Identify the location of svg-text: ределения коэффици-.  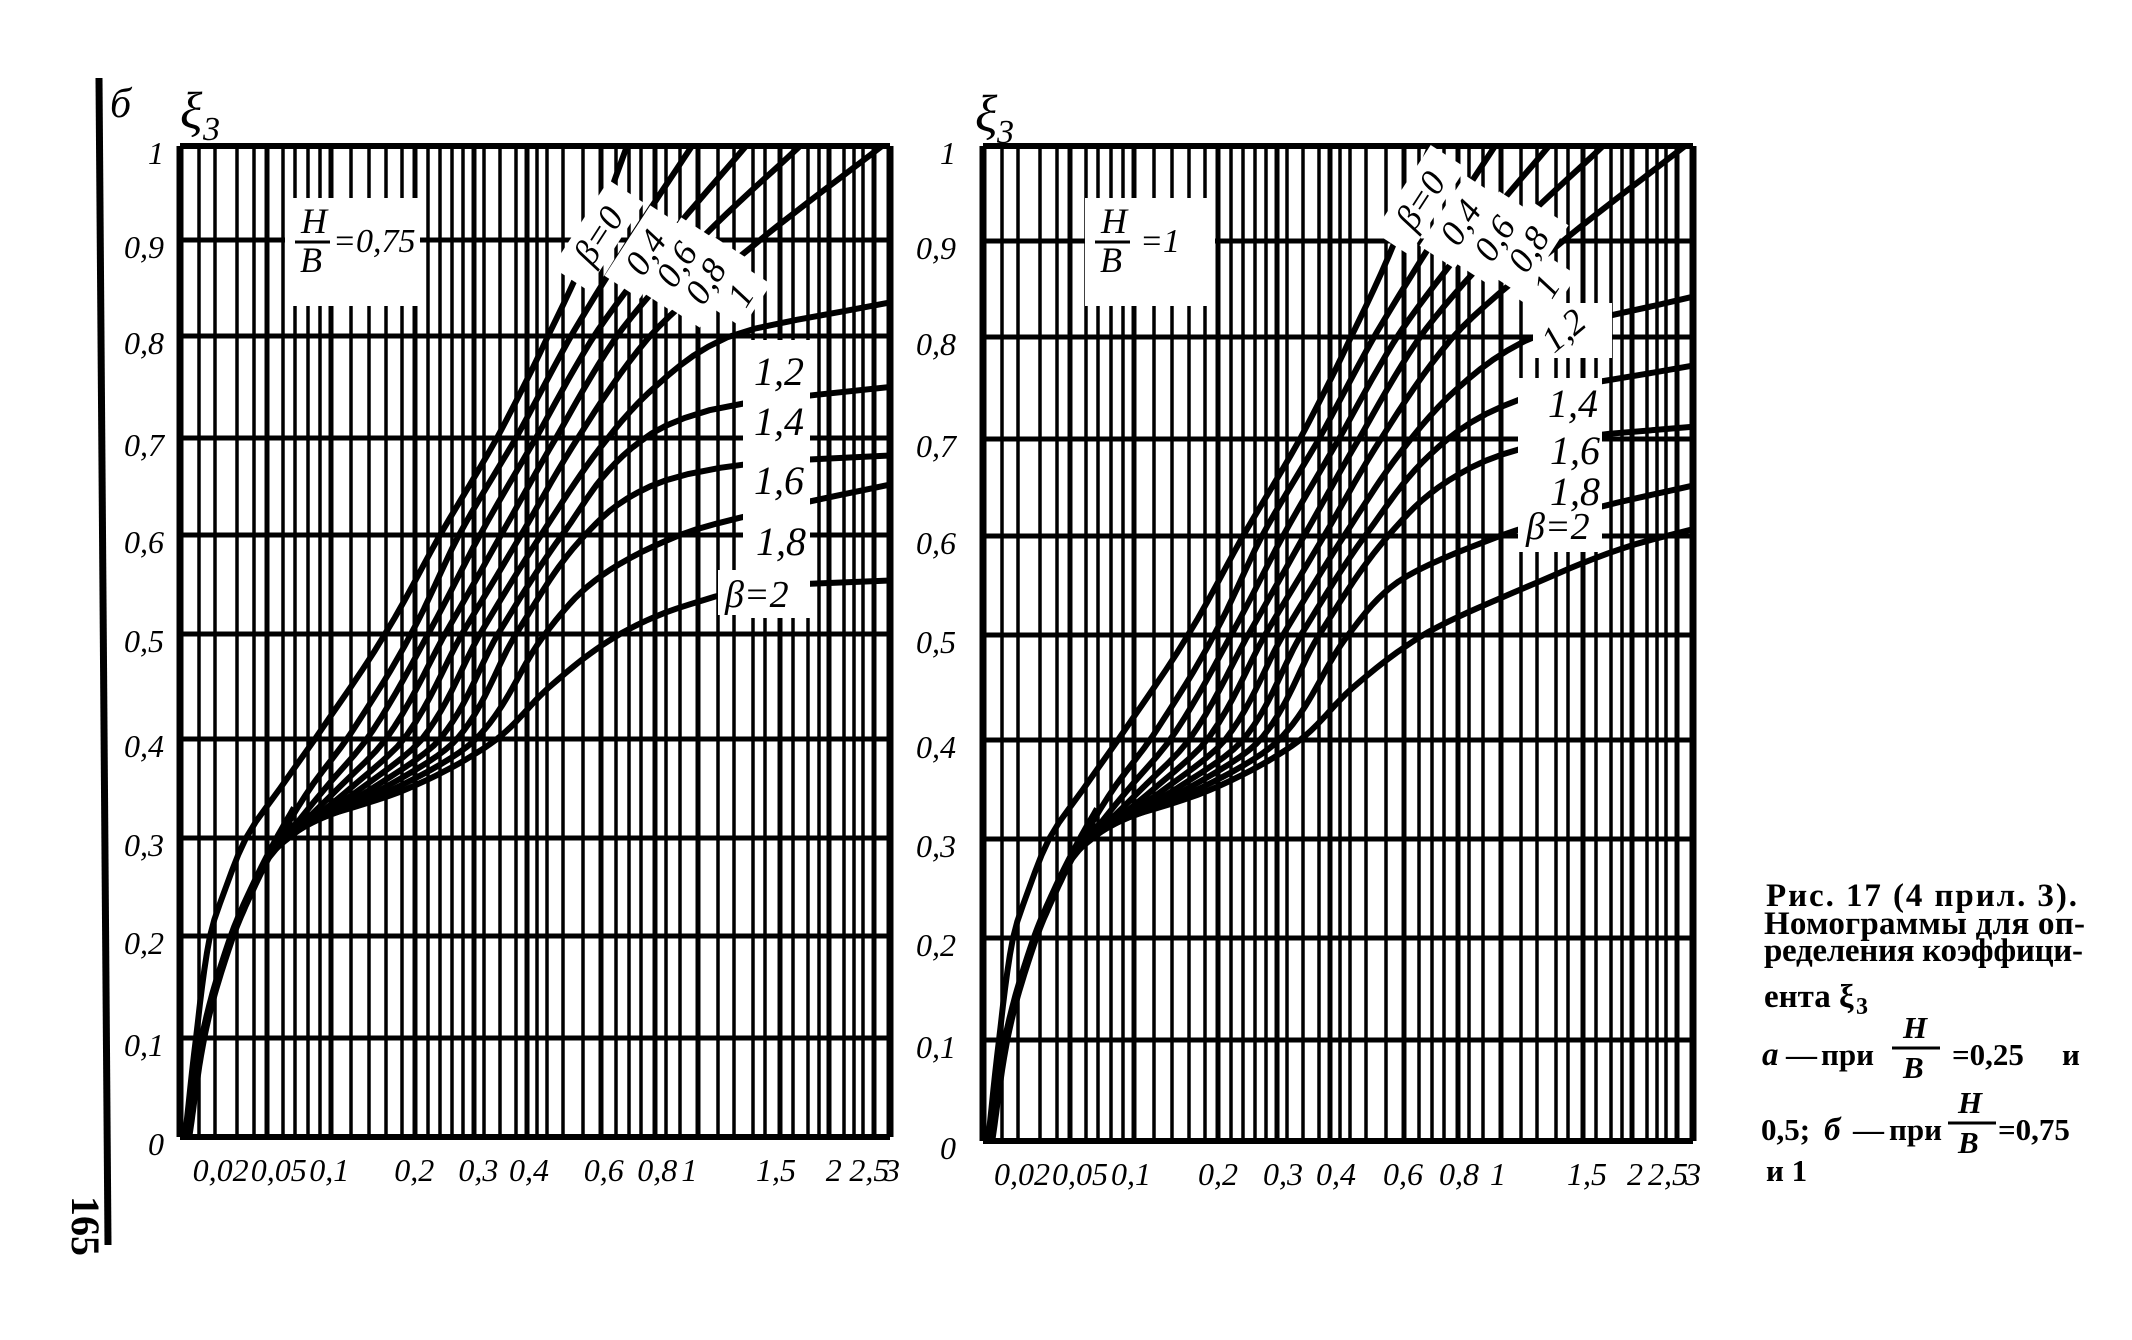
(1923, 951).